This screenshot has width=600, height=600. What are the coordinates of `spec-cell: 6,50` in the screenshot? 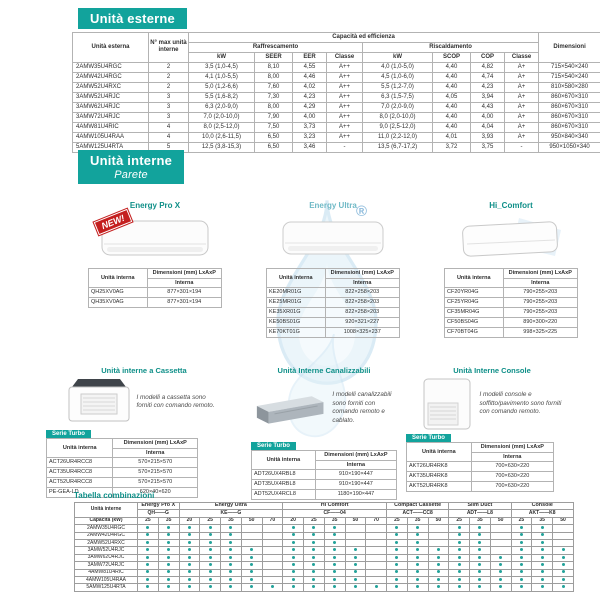 It's located at (273, 147).